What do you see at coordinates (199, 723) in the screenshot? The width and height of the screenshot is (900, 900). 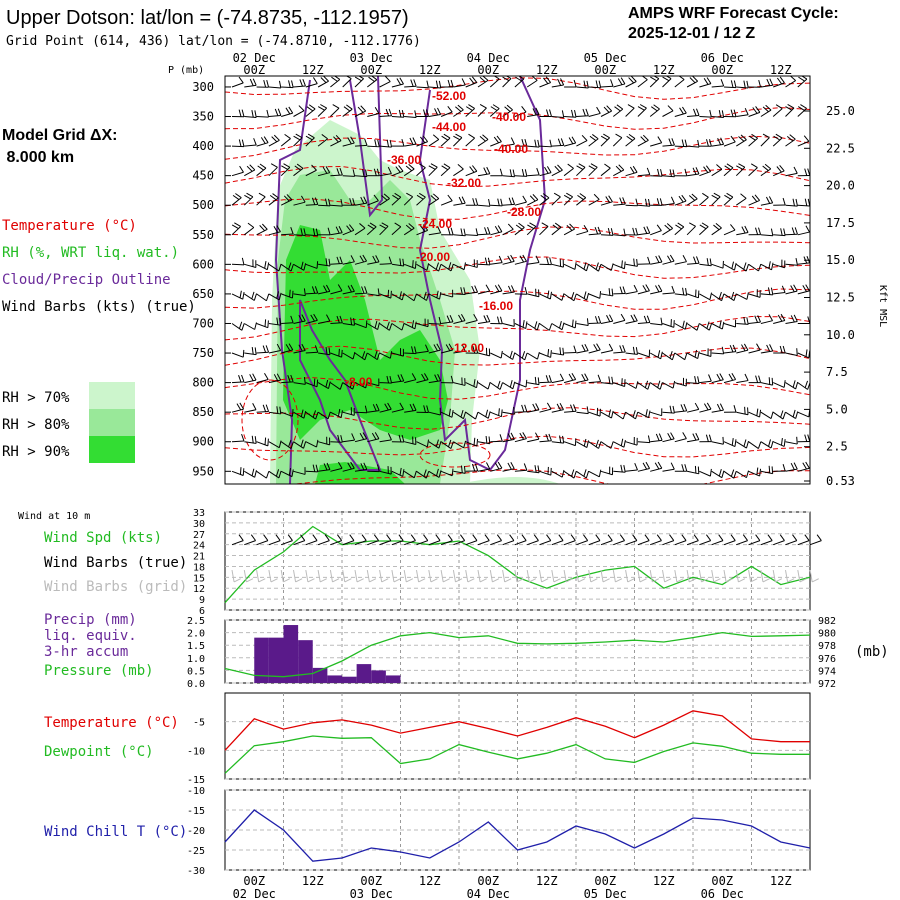 I see `y-tick-label: -5` at bounding box center [199, 723].